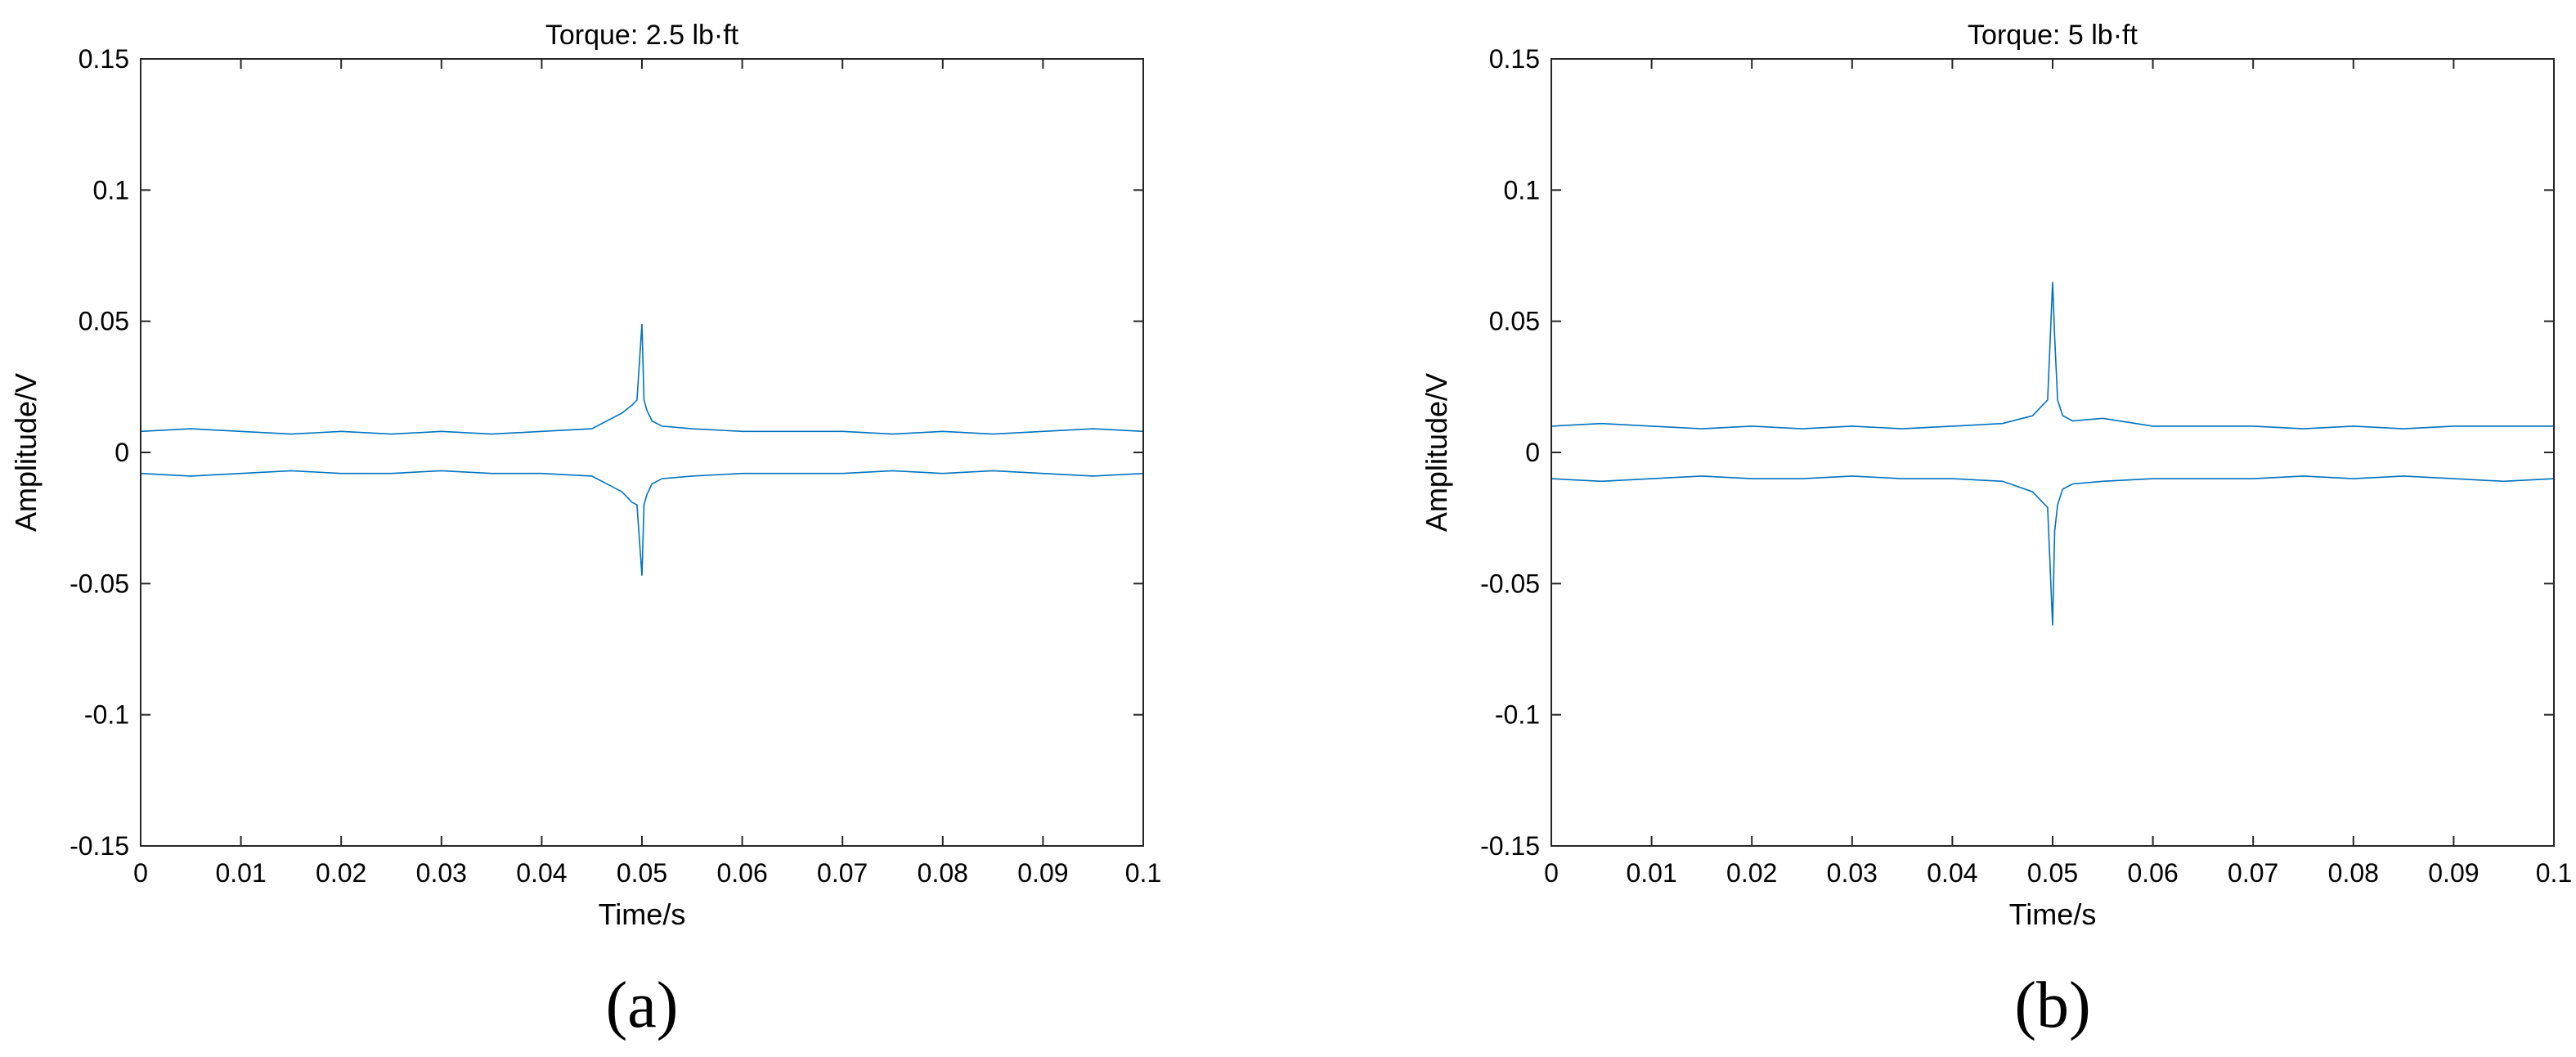 Image resolution: width=2576 pixels, height=1057 pixels. Describe the element at coordinates (2053, 35) in the screenshot. I see `chart-title: Torque: 5 lb·ft` at that location.